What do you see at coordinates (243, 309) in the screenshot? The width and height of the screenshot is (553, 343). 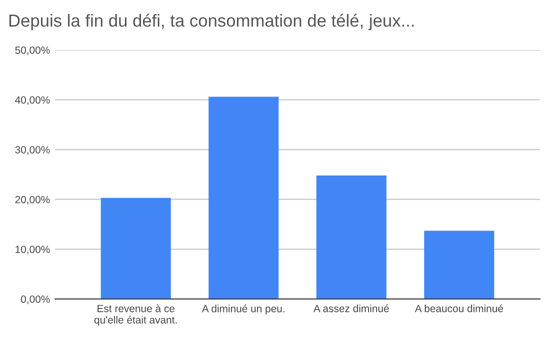 I see `x-tick-label: A diminué un peu.` at bounding box center [243, 309].